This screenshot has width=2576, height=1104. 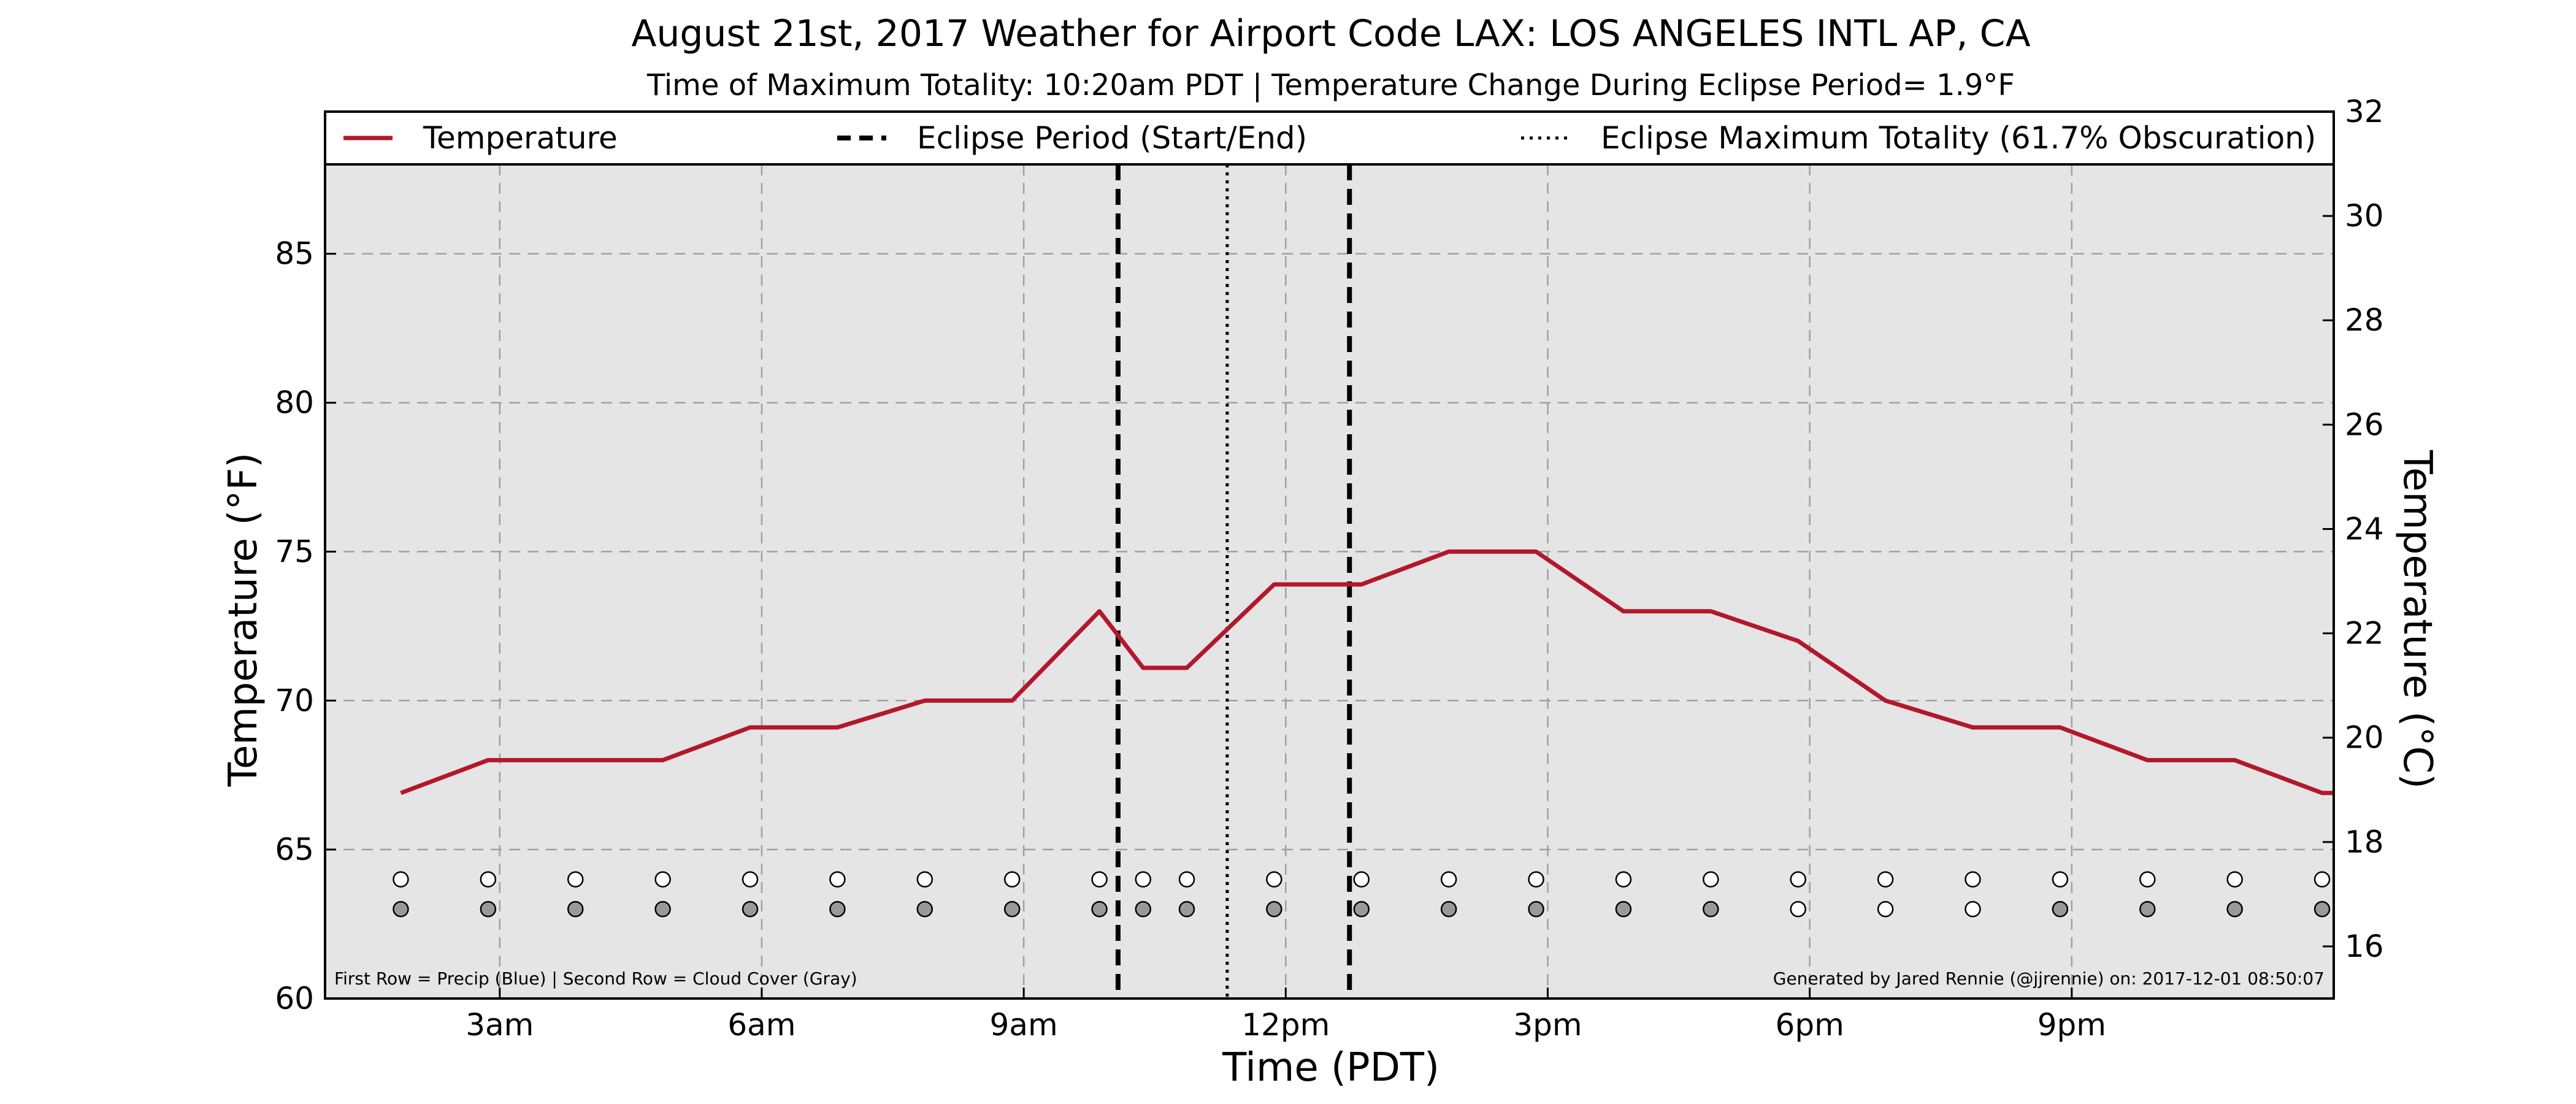 I want to click on y2-tick-label: 32, so click(x=2364, y=111).